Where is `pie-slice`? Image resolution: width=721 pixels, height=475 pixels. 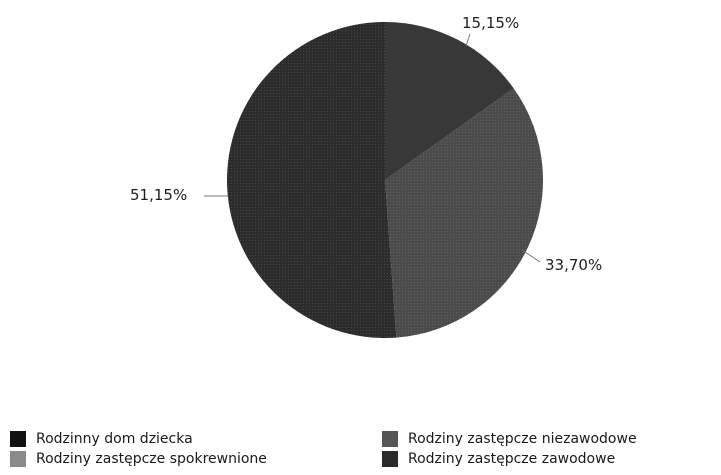 pie-slice is located at coordinates (449, 101).